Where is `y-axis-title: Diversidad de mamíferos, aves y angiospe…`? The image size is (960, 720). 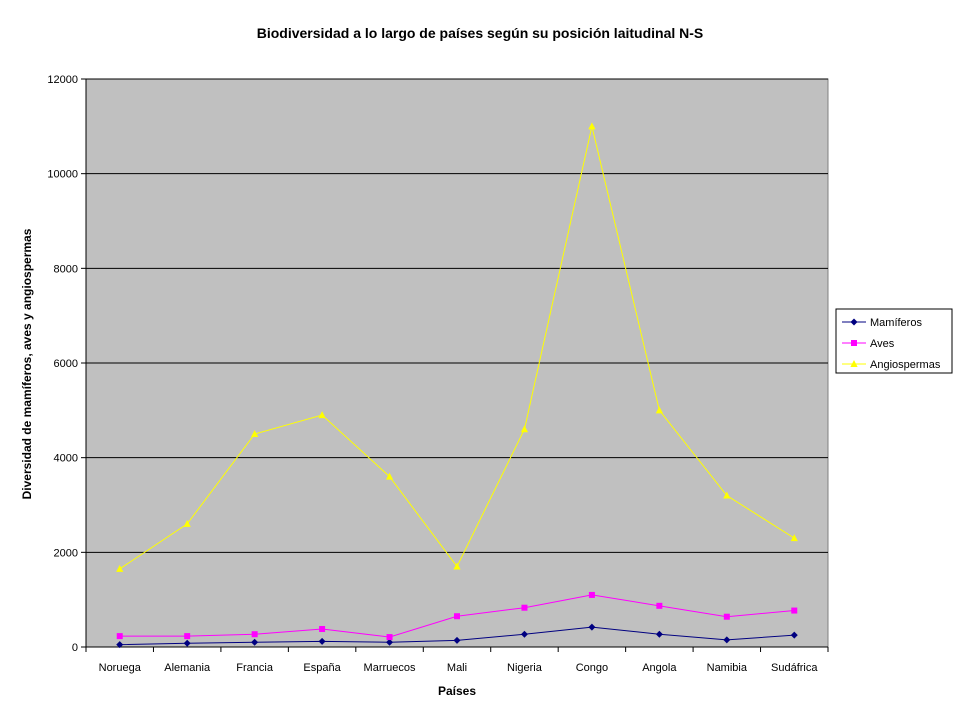 y-axis-title: Diversidad de mamíferos, aves y angiospe… is located at coordinates (27, 363).